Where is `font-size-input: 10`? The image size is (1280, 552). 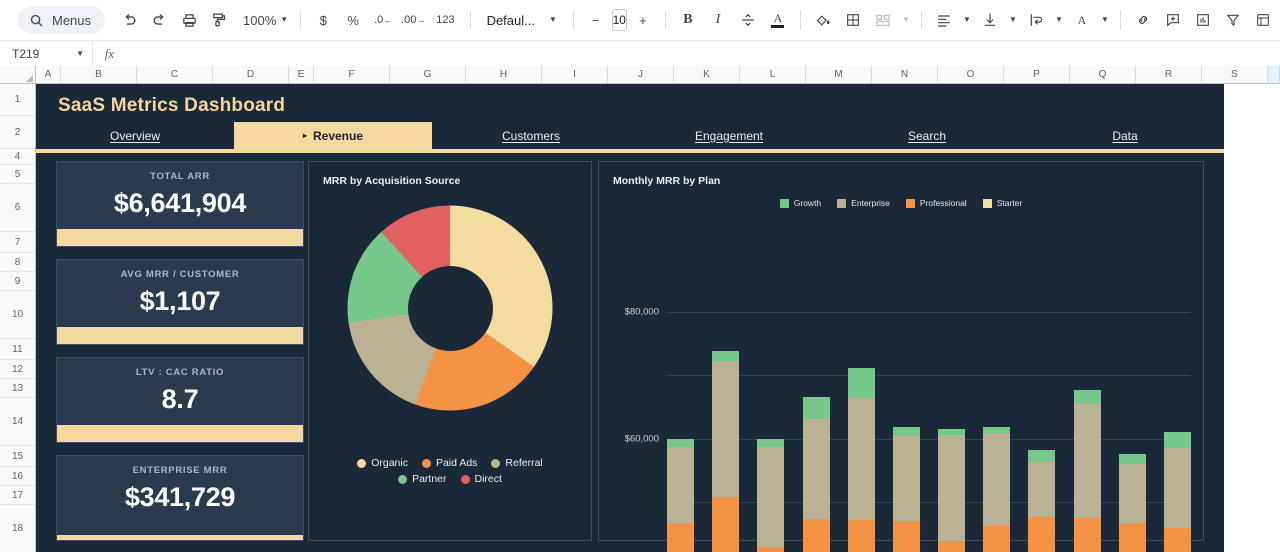
font-size-input: 10 is located at coordinates (619, 20).